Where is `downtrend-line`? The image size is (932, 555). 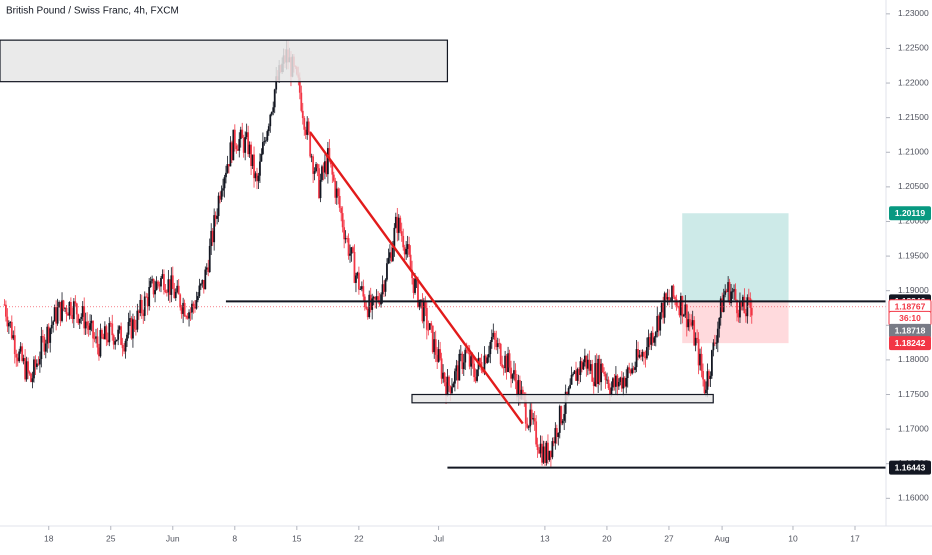 downtrend-line is located at coordinates (416, 278).